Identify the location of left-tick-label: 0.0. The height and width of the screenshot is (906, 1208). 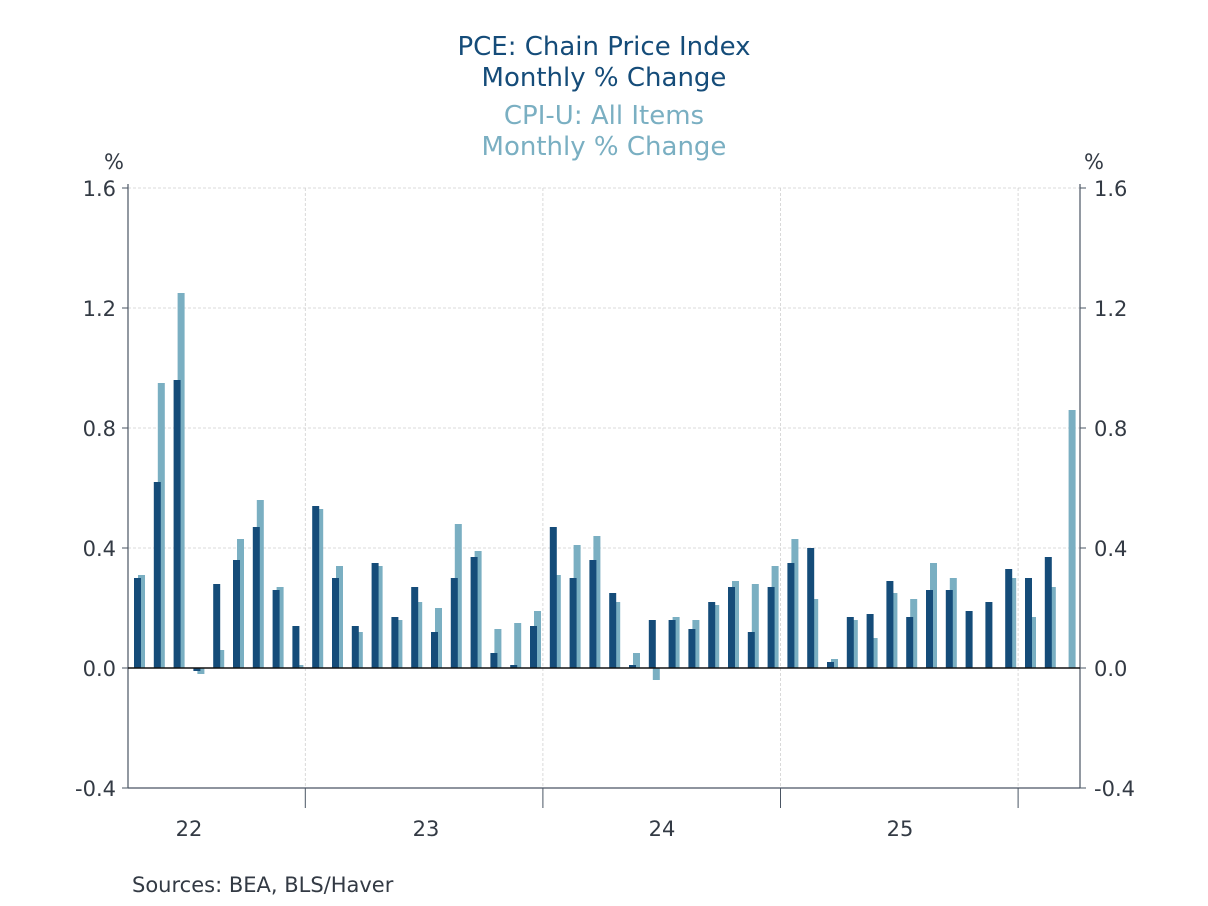
(99, 669).